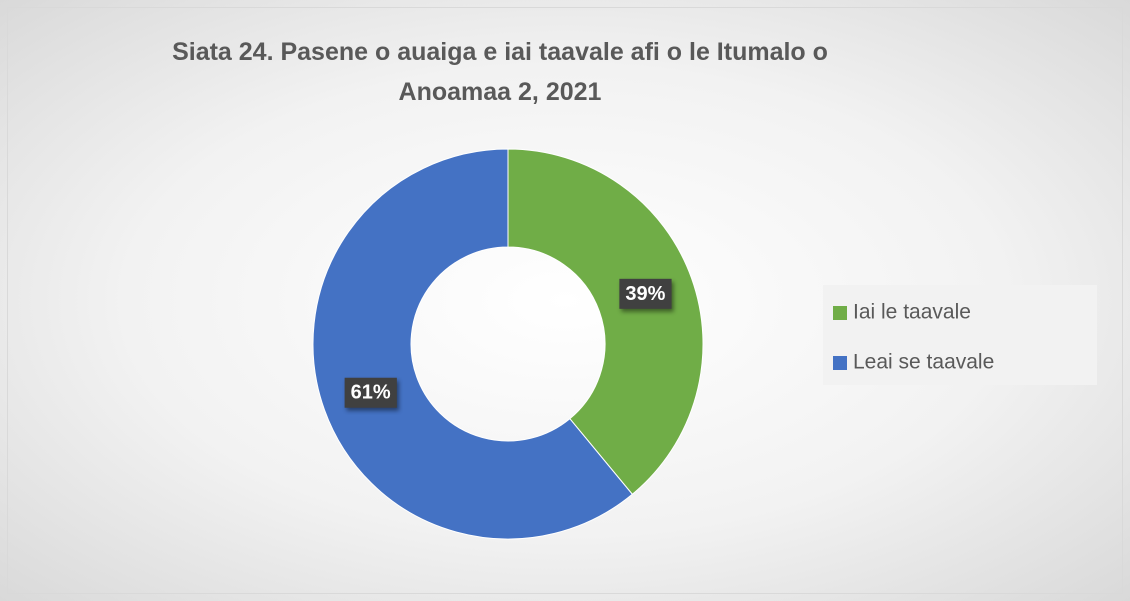  I want to click on legend-label: Iai le taavale, so click(912, 312).